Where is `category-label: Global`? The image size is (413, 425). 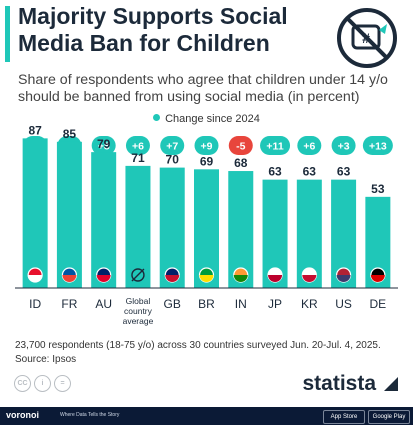 category-label: Global is located at coordinates (138, 301).